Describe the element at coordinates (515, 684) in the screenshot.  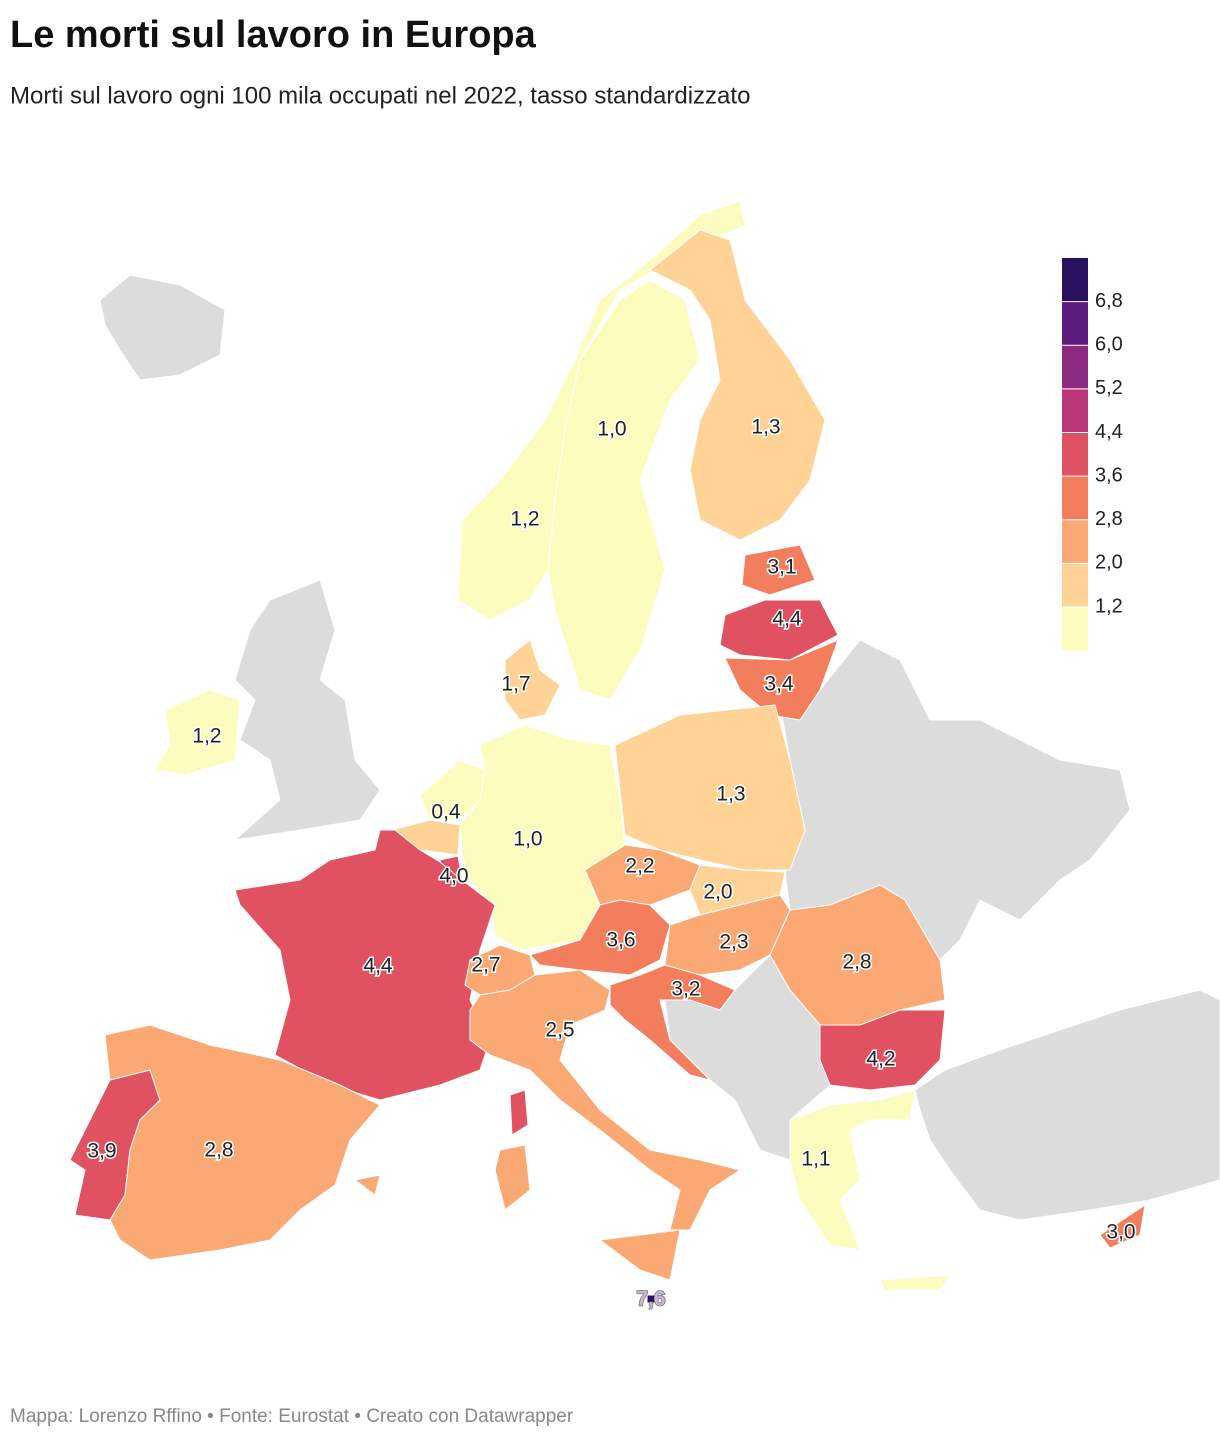
I see `value-label: 1,7` at that location.